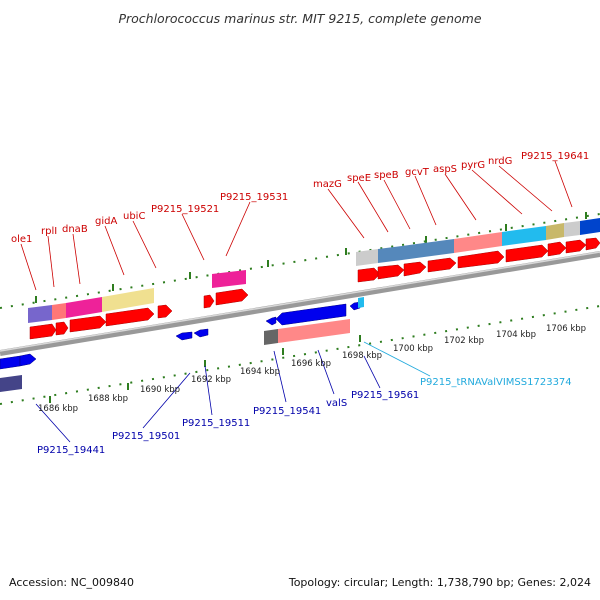 The height and width of the screenshot is (600, 600). Describe the element at coordinates (500, 161) in the screenshot. I see `gene-label-nrdG: nrdG` at that location.